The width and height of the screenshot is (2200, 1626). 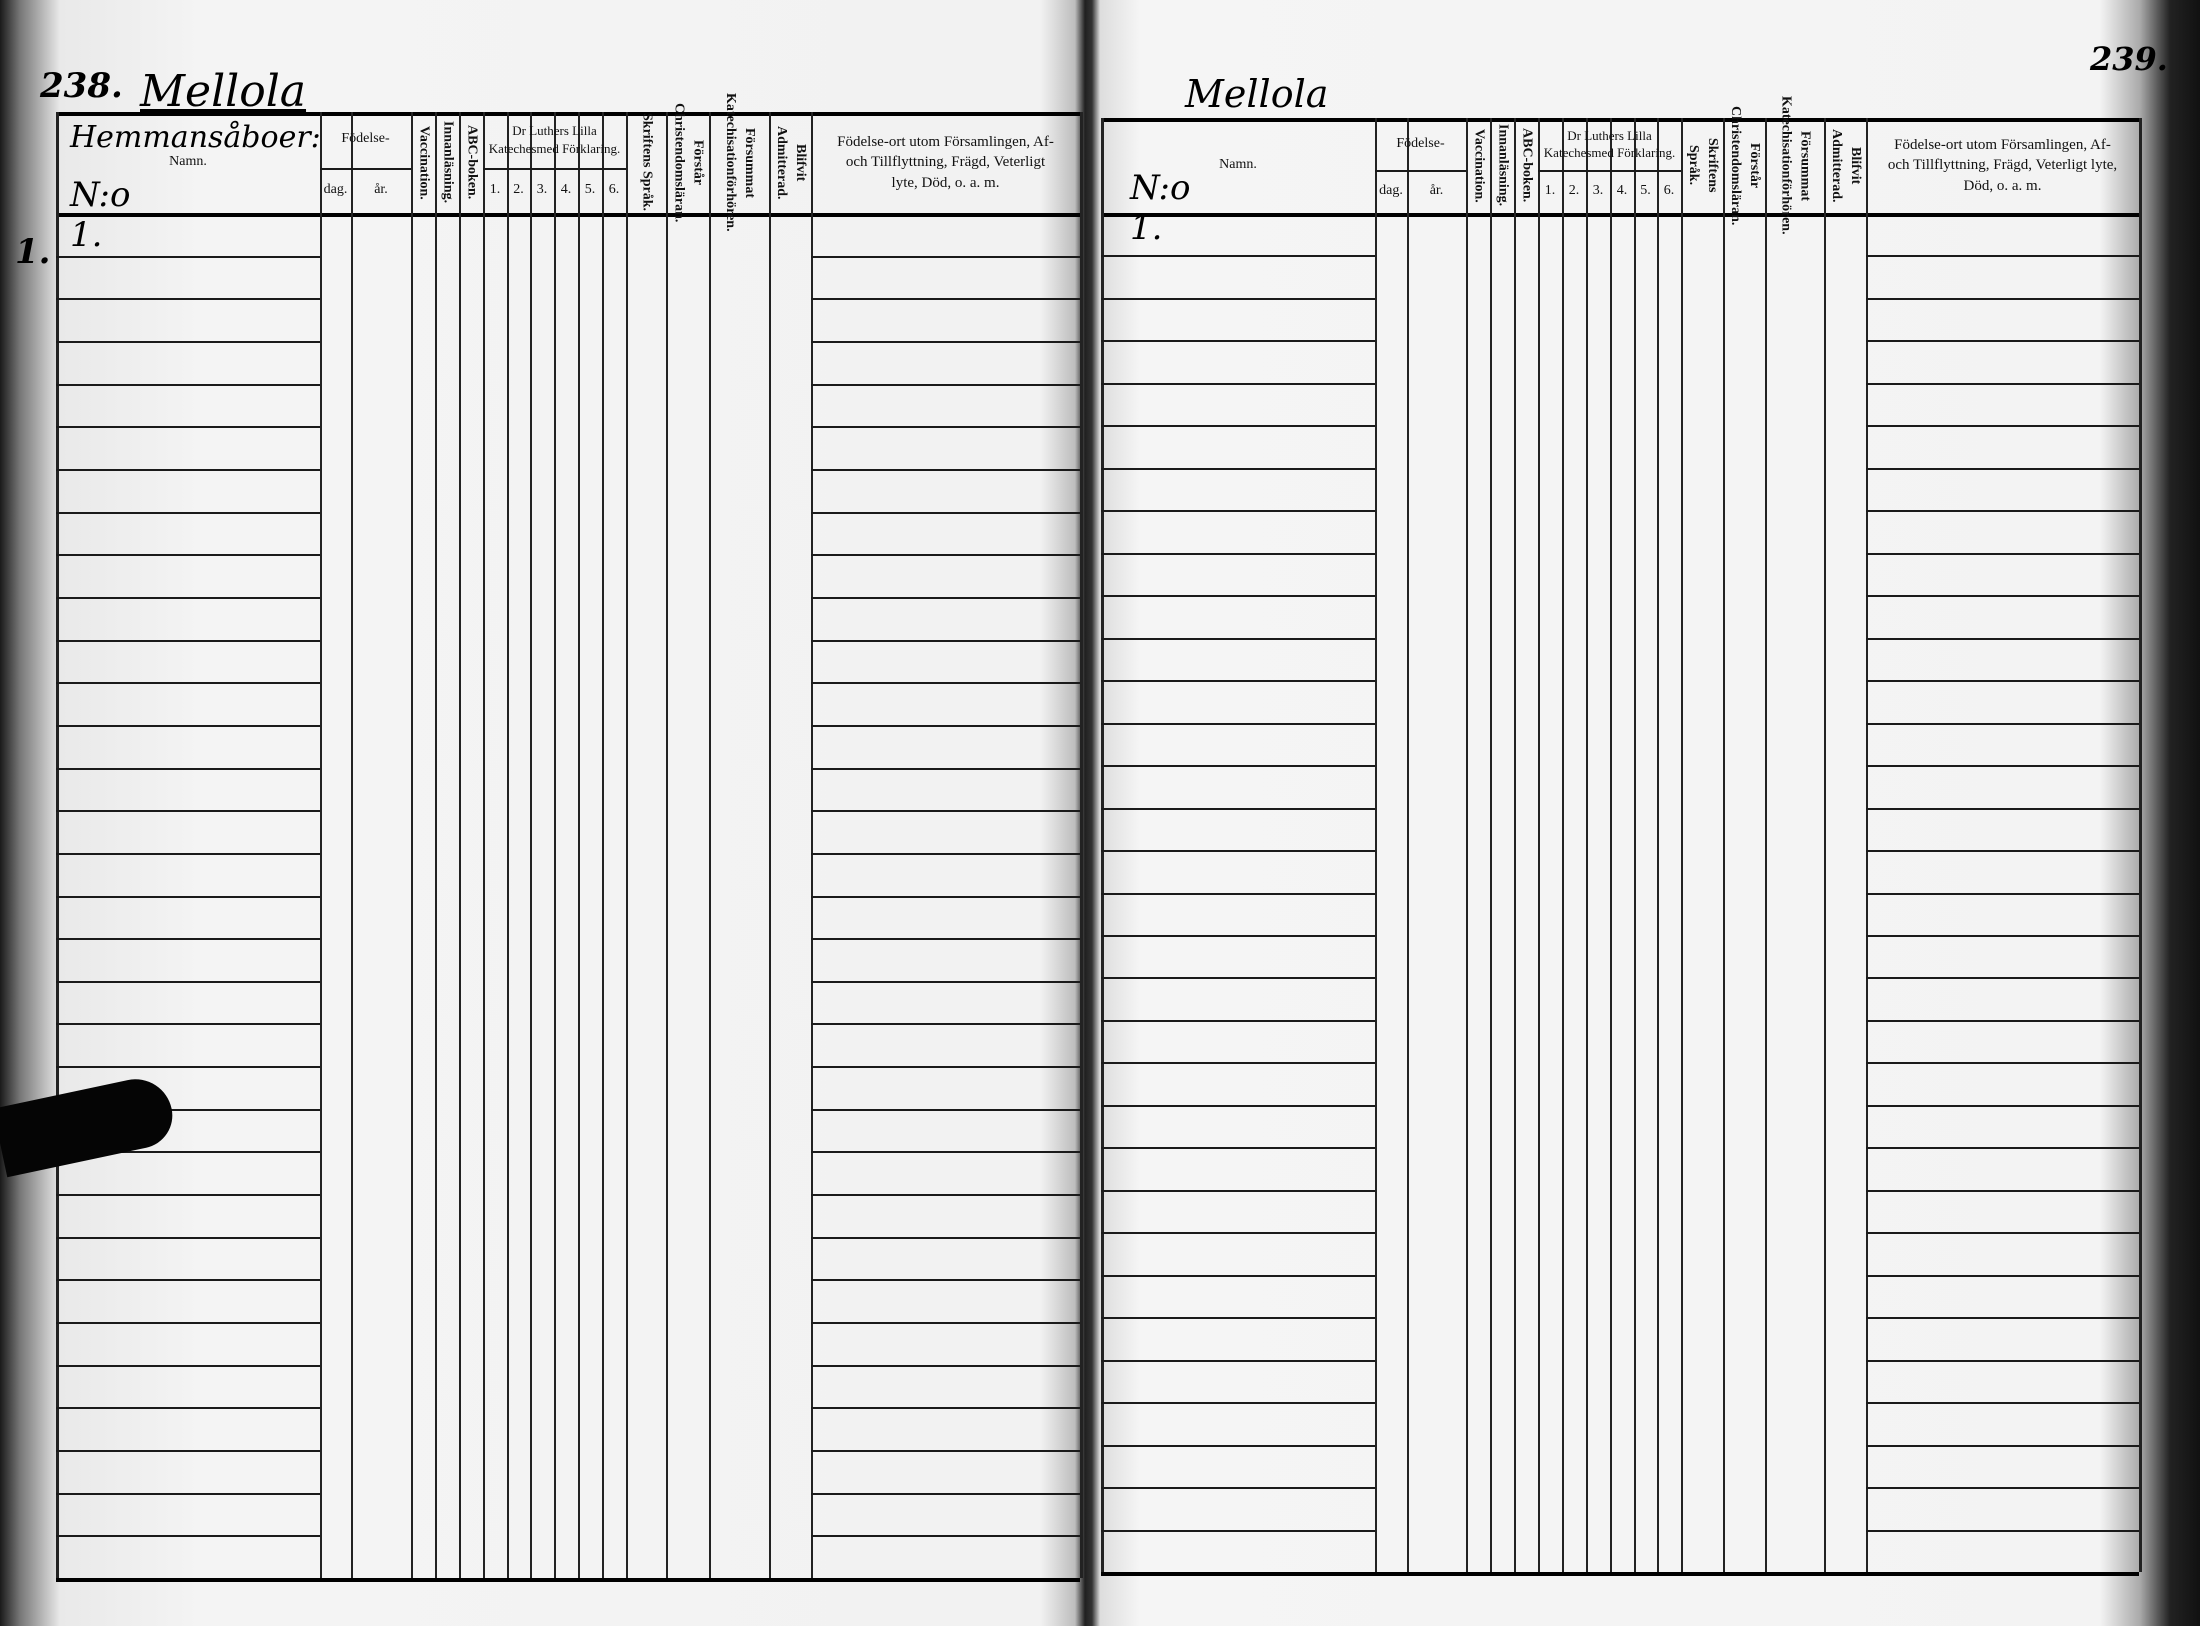 I want to click on birth-header: Födelse-, so click(x=1420, y=143).